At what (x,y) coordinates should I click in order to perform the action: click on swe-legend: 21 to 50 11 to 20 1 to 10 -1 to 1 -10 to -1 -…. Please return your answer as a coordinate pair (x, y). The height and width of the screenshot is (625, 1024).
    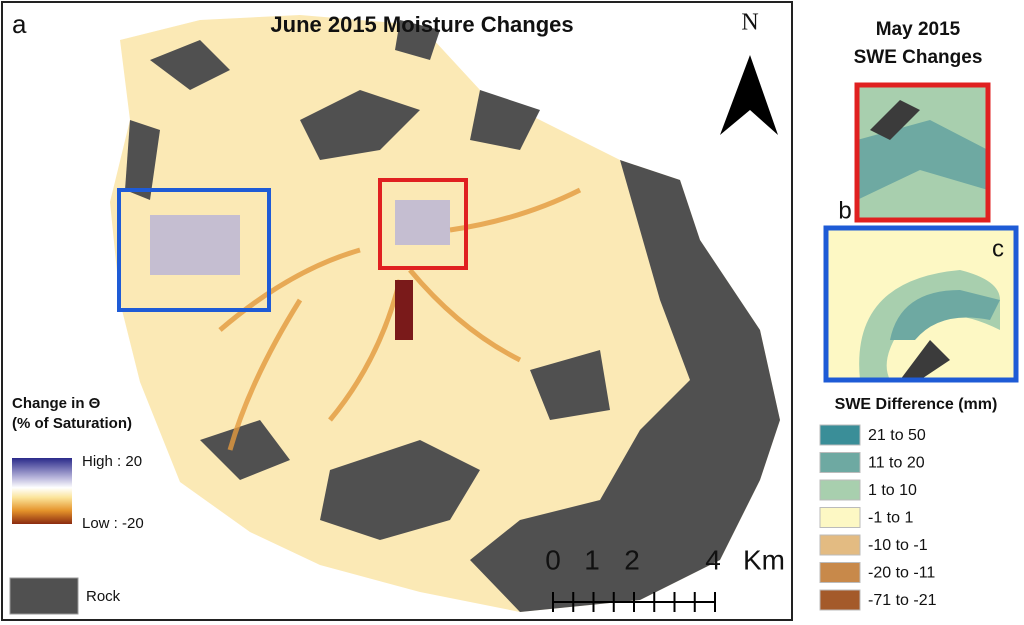
    Looking at the image, I should click on (878, 517).